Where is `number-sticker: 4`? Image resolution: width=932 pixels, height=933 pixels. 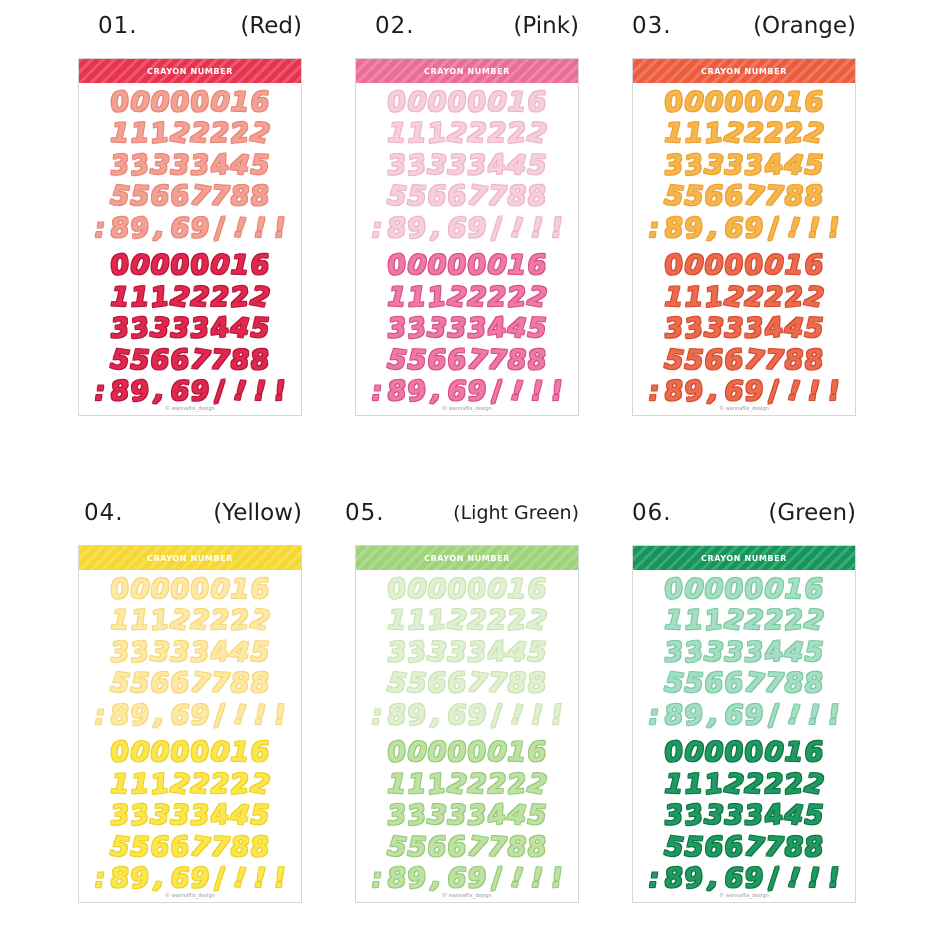 number-sticker: 4 is located at coordinates (240, 329).